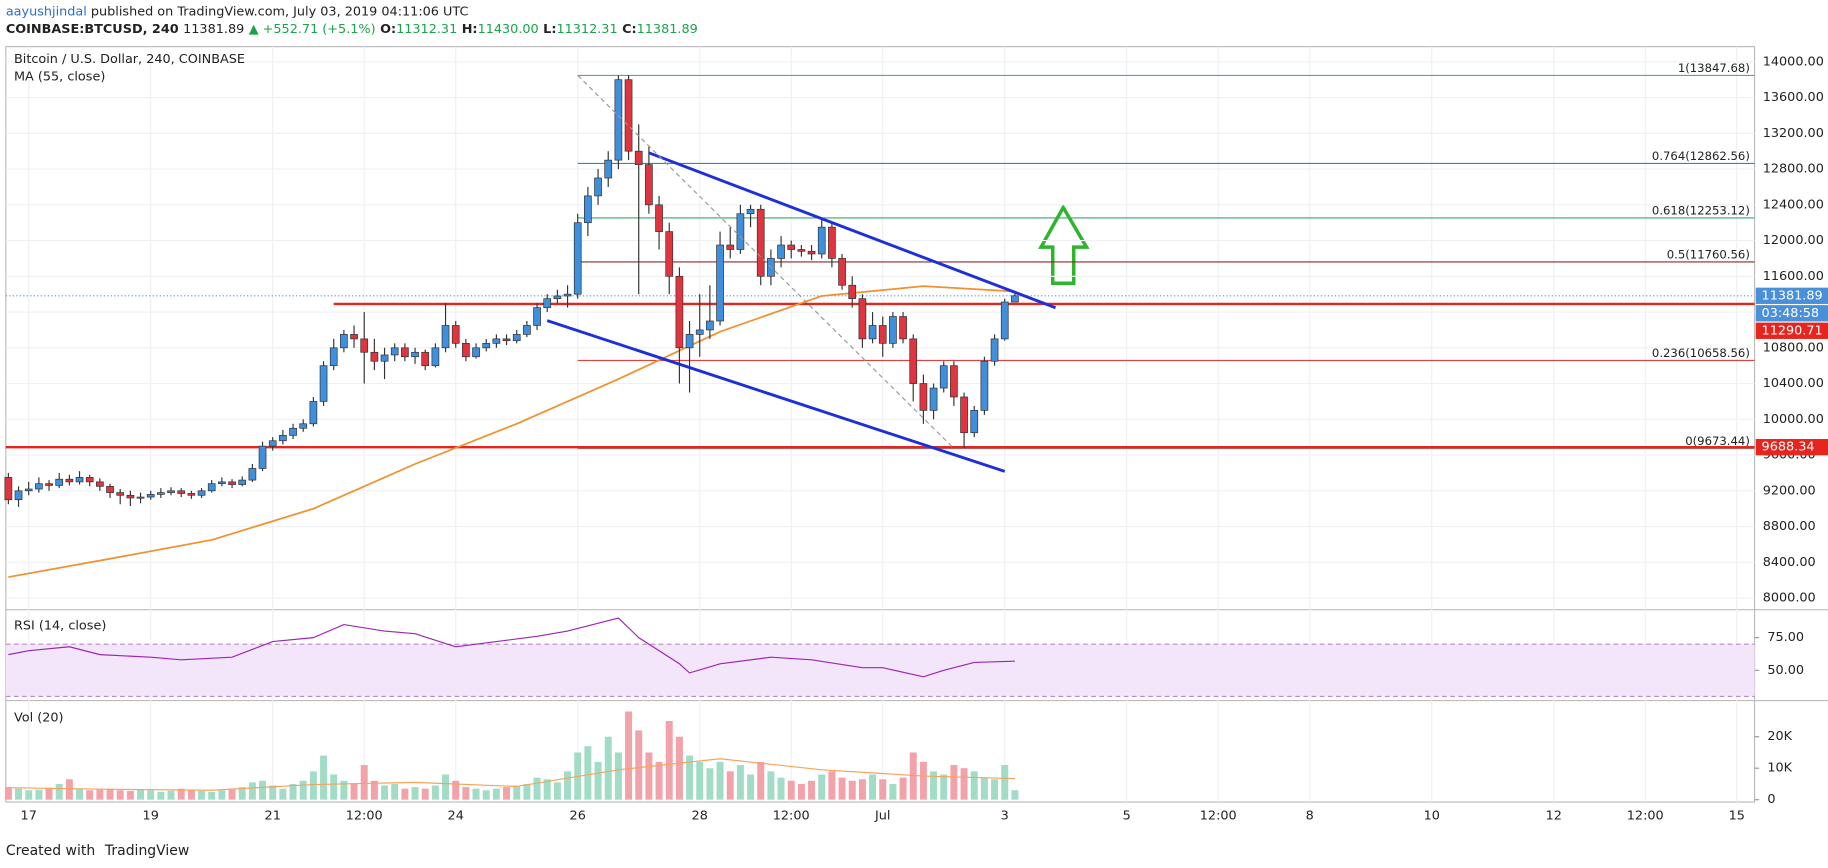 This screenshot has width=1828, height=868. I want to click on x-tick-label: 12:00, so click(791, 816).